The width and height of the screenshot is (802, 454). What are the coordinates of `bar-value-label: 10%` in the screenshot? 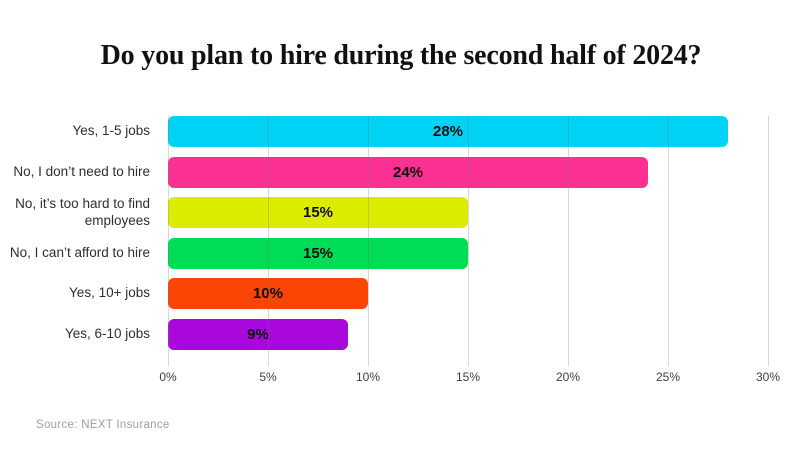 It's located at (268, 293).